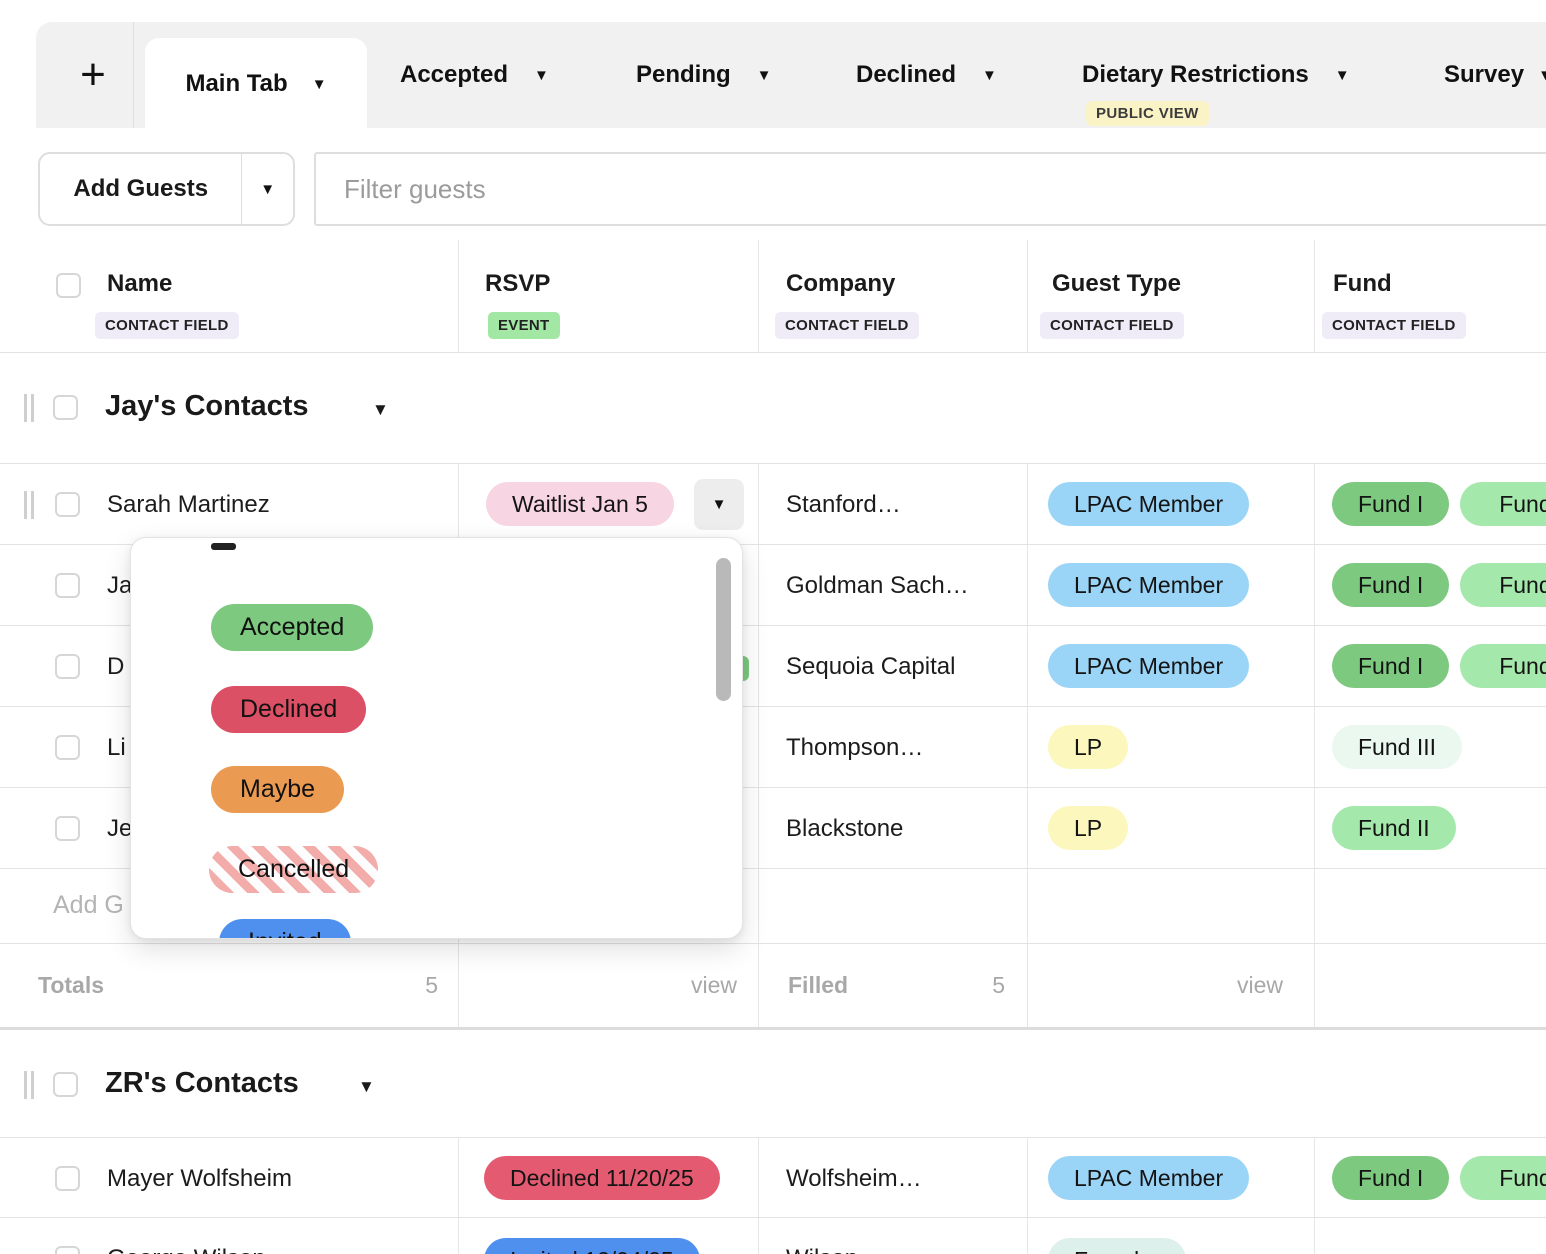 Image resolution: width=1546 pixels, height=1254 pixels. Describe the element at coordinates (292, 627) in the screenshot. I see `rsvp-option-accepted: Accepted` at that location.